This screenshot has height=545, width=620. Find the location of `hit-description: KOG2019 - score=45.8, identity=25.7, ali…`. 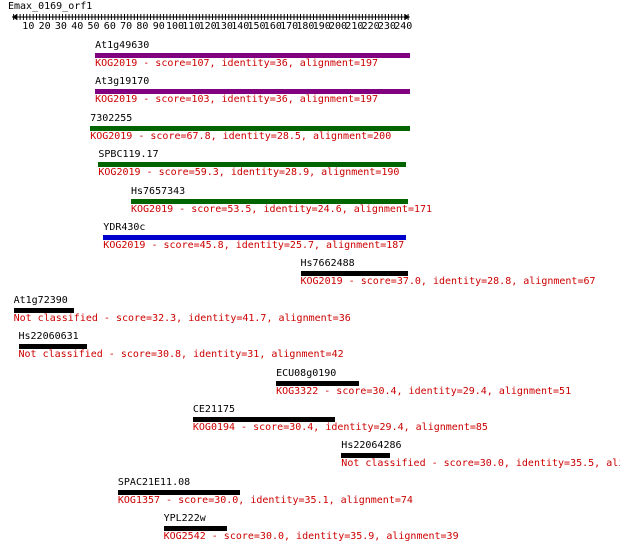

hit-description: KOG2019 - score=45.8, identity=25.7, ali… is located at coordinates (254, 245).